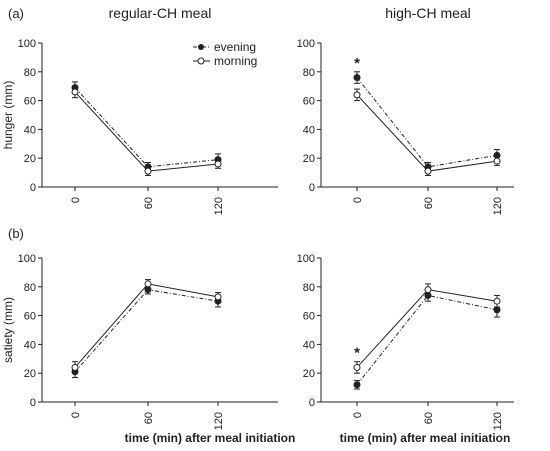 This screenshot has height=451, width=550. What do you see at coordinates (160, 13) in the screenshot?
I see `title-regular-ch: regular-CH meal` at bounding box center [160, 13].